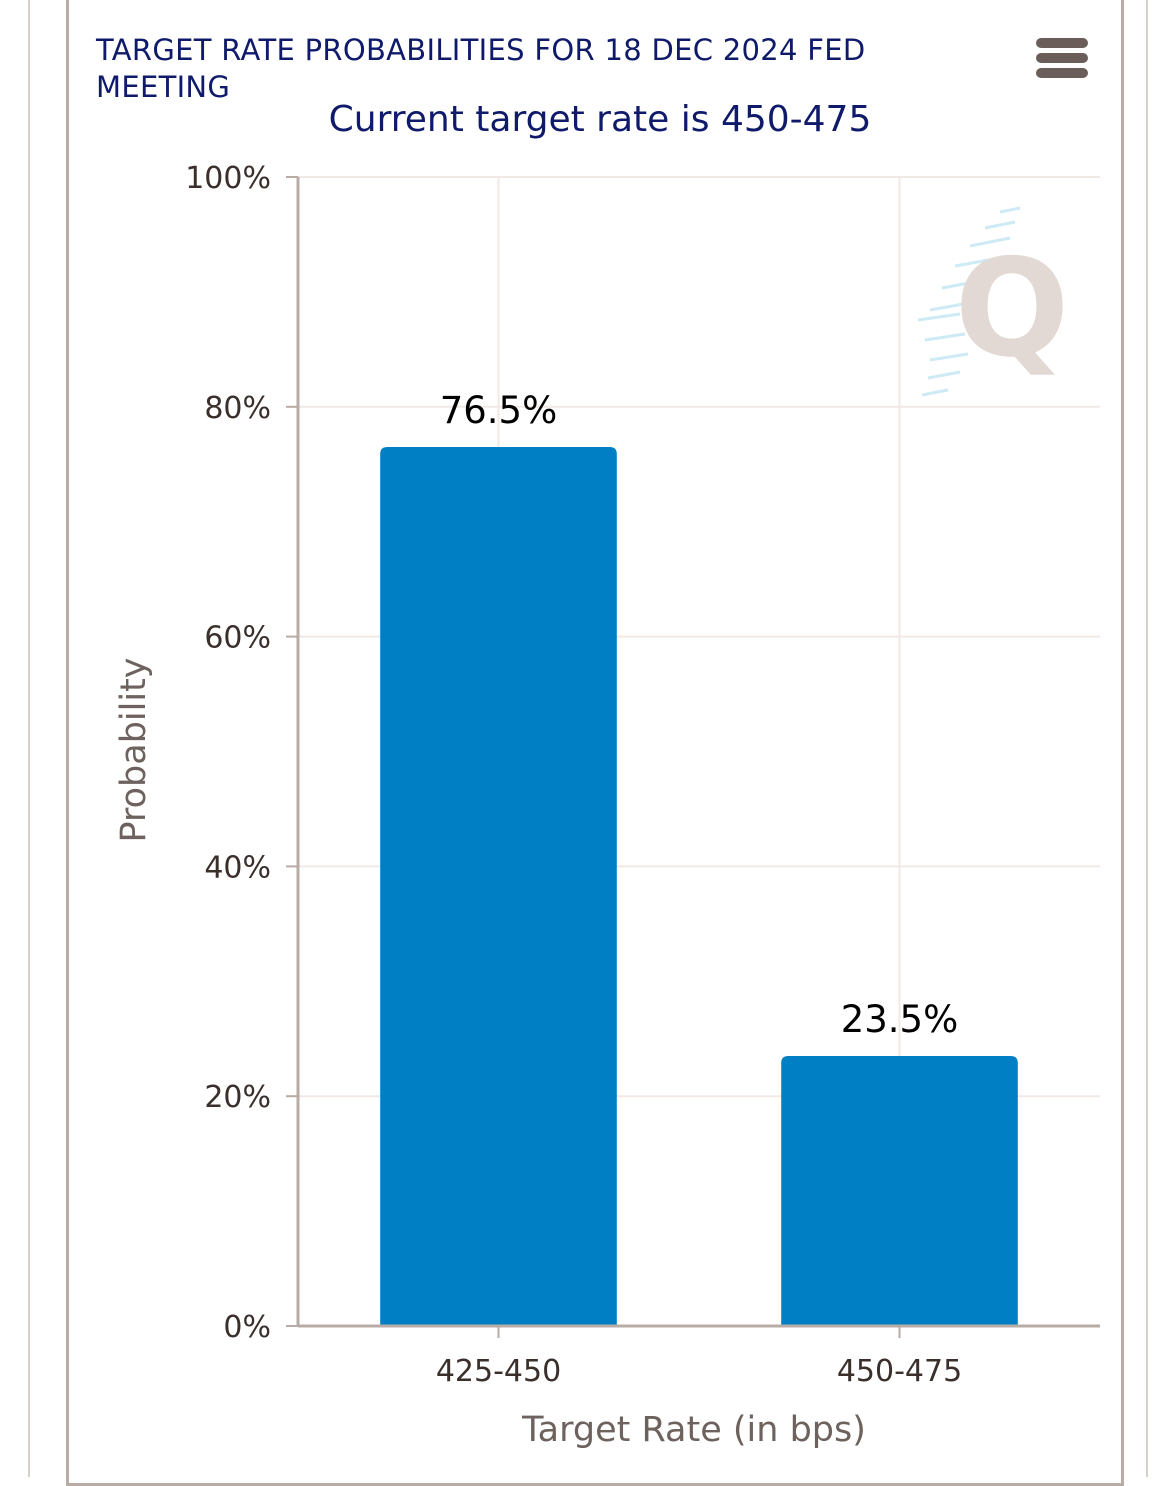 This screenshot has height=1486, width=1169. What do you see at coordinates (1147, 738) in the screenshot?
I see `outer-border-right` at bounding box center [1147, 738].